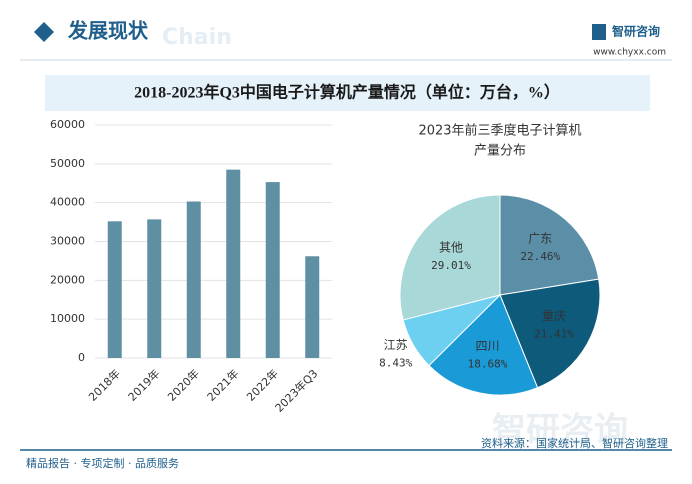  I want to click on footer-watermark: 智研咨询, so click(560, 431).